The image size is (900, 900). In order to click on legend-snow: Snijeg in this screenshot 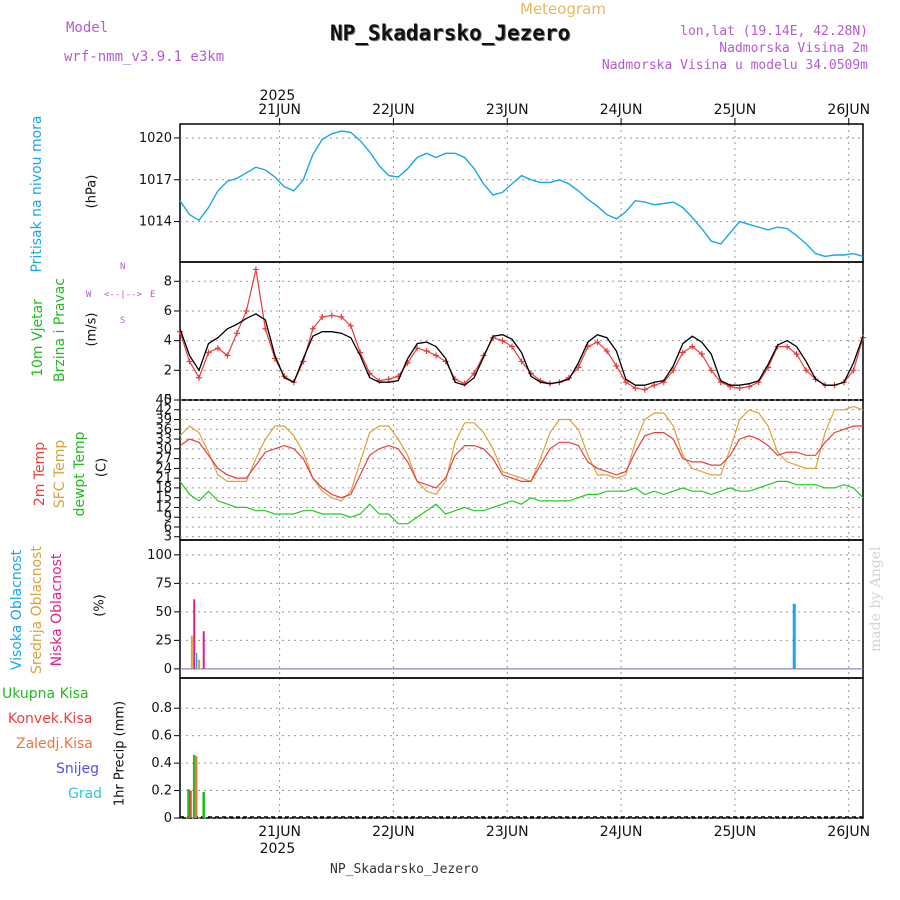, I will do `click(78, 769)`.